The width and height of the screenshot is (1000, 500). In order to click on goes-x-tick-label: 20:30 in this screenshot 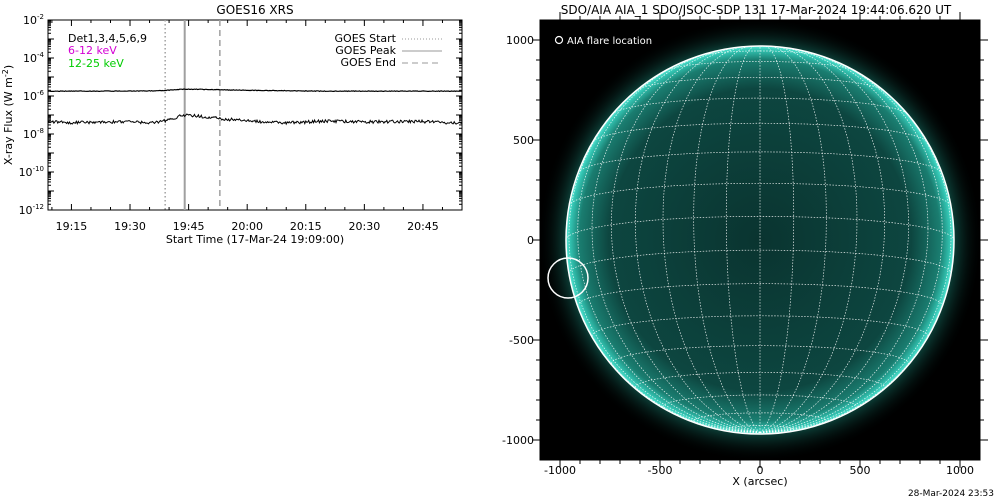, I will do `click(365, 226)`.